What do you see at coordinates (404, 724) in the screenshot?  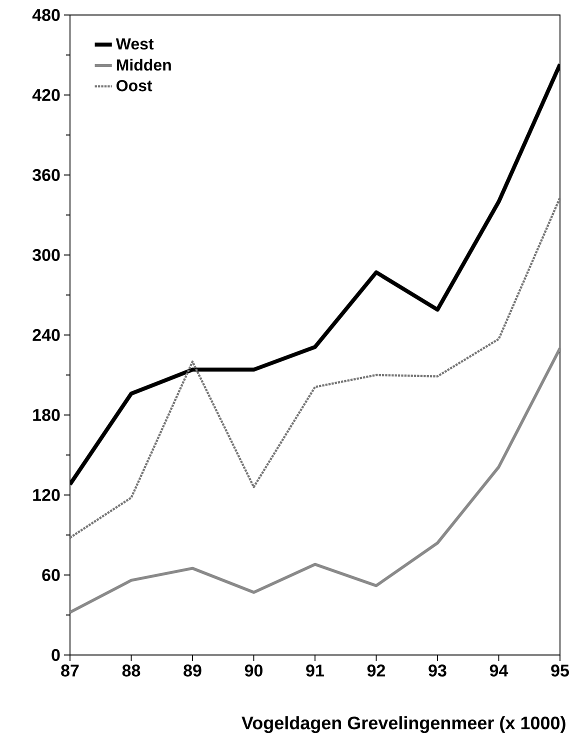 I see `x-axis-title: Vogeldagen Grevelingenmeer (x 1000)` at bounding box center [404, 724].